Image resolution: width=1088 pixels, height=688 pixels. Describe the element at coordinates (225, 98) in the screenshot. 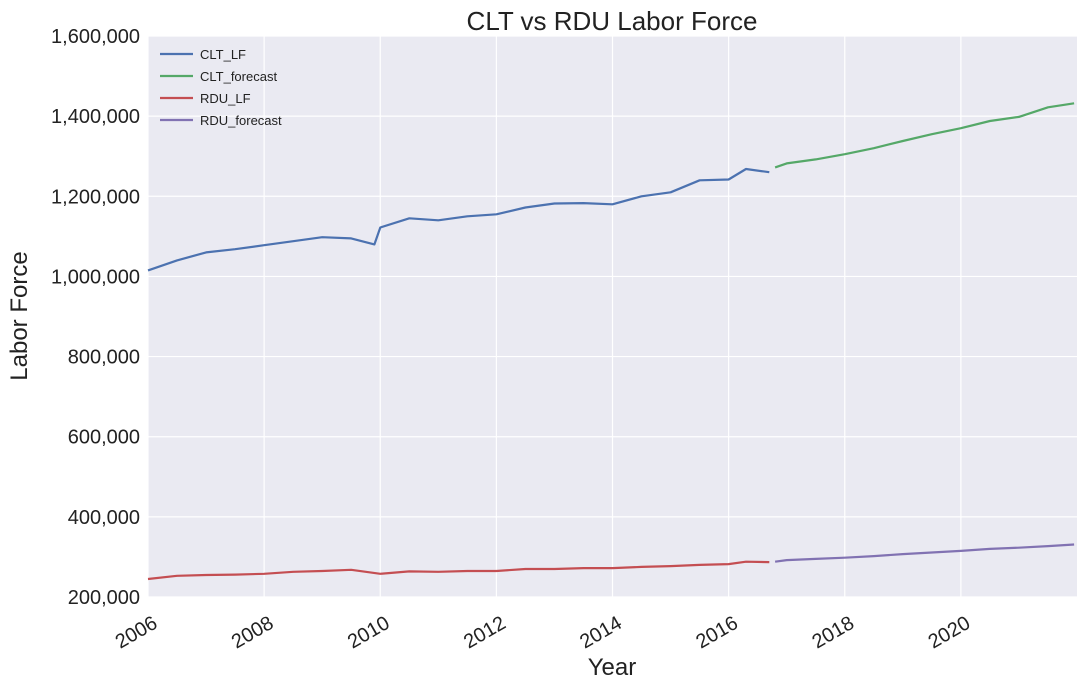

I see `legend-label: RDU_LF` at that location.